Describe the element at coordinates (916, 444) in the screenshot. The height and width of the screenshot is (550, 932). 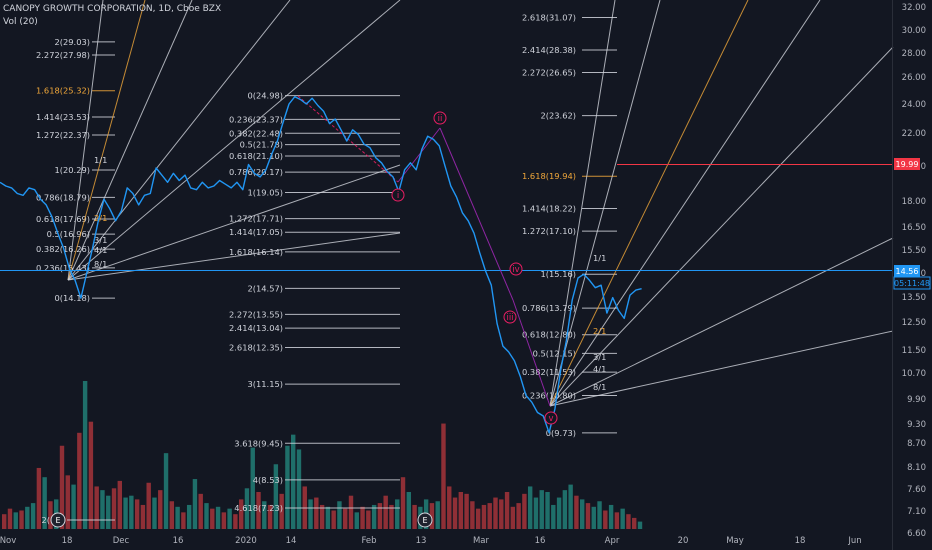
I see `price-axis-tick: 8.70` at that location.